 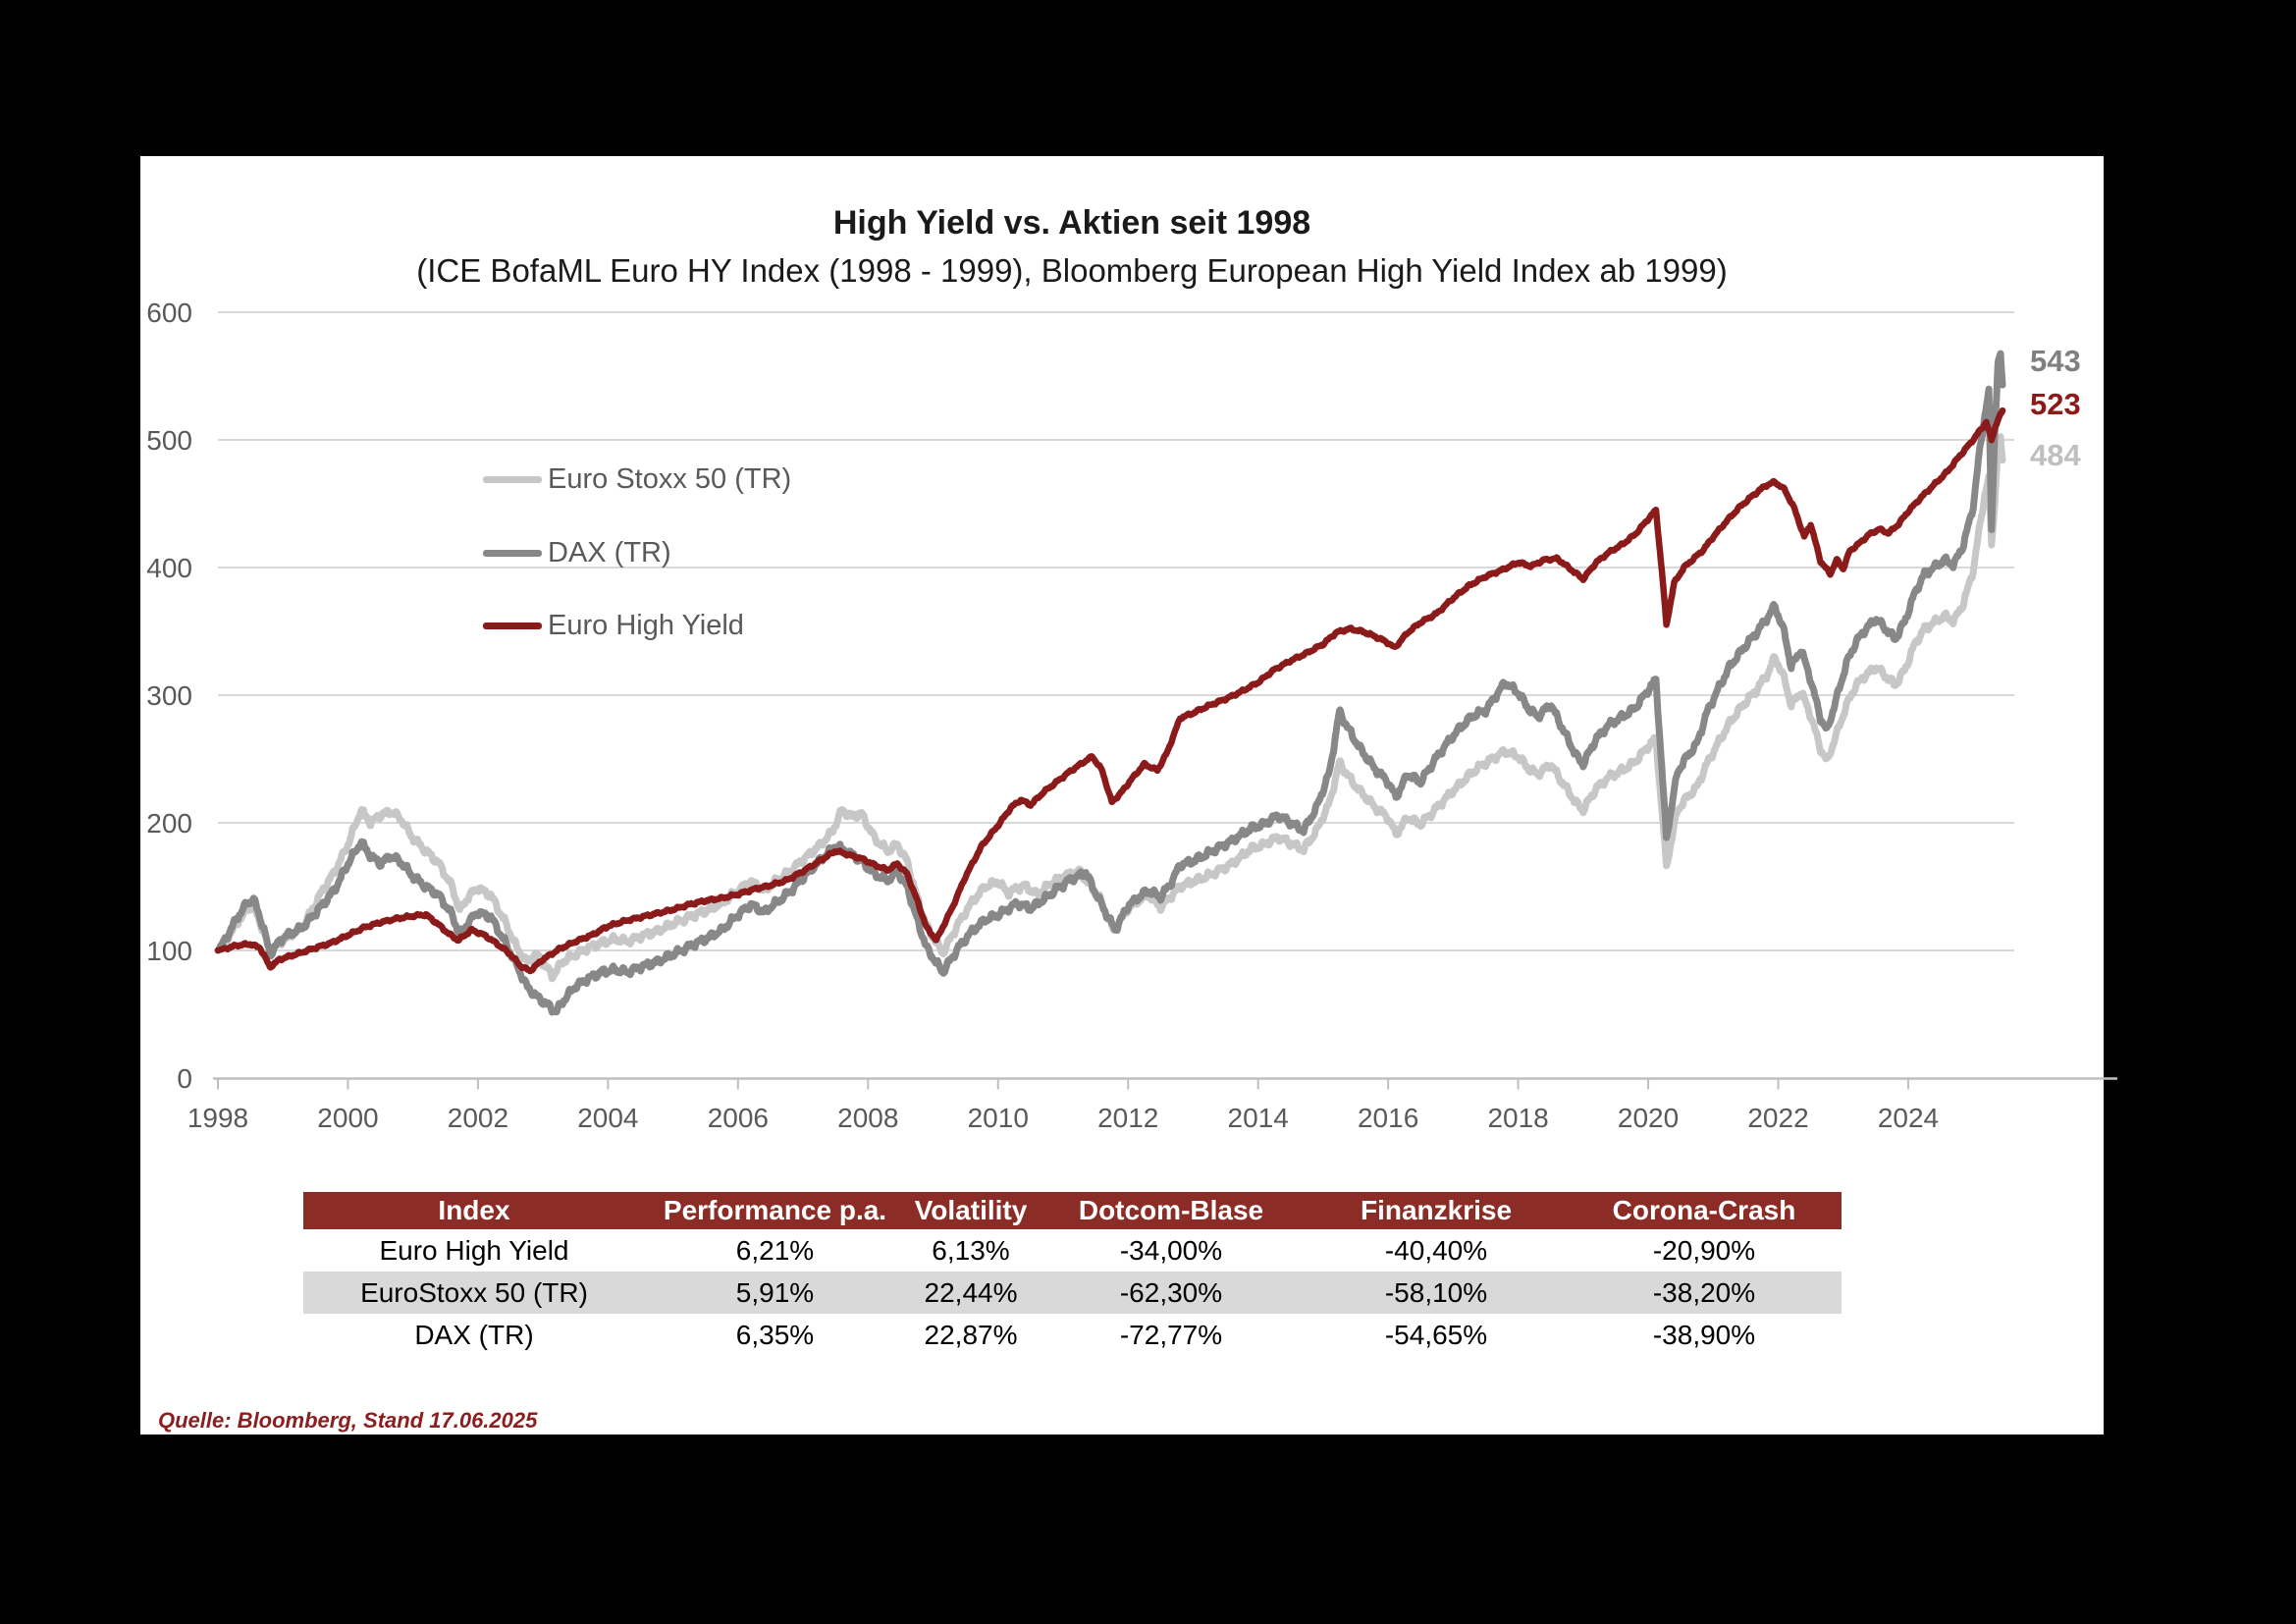 I want to click on dax-line-swatch, so click(x=512, y=553).